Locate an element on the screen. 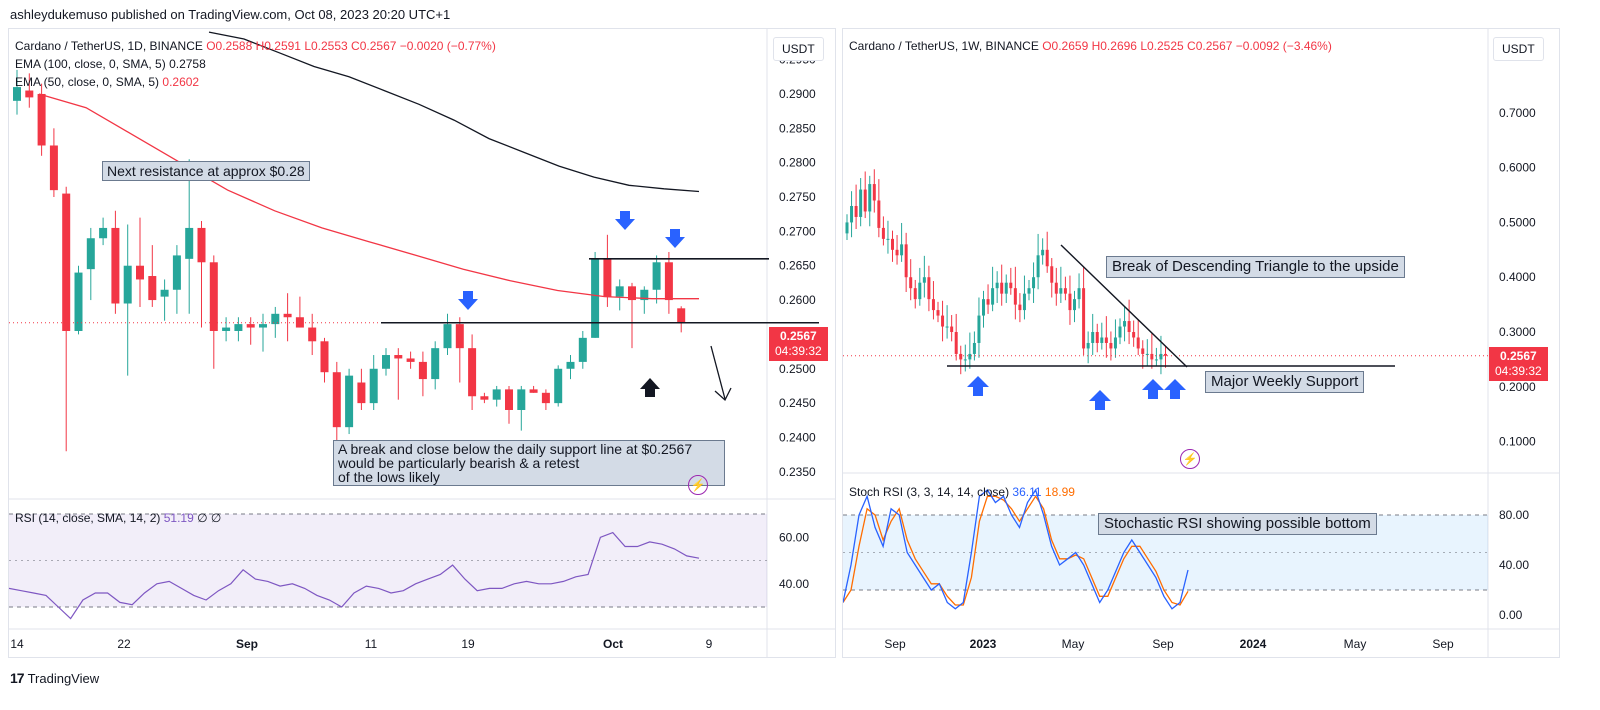 The height and width of the screenshot is (710, 1600). daily-x-tick: Sep is located at coordinates (247, 644).